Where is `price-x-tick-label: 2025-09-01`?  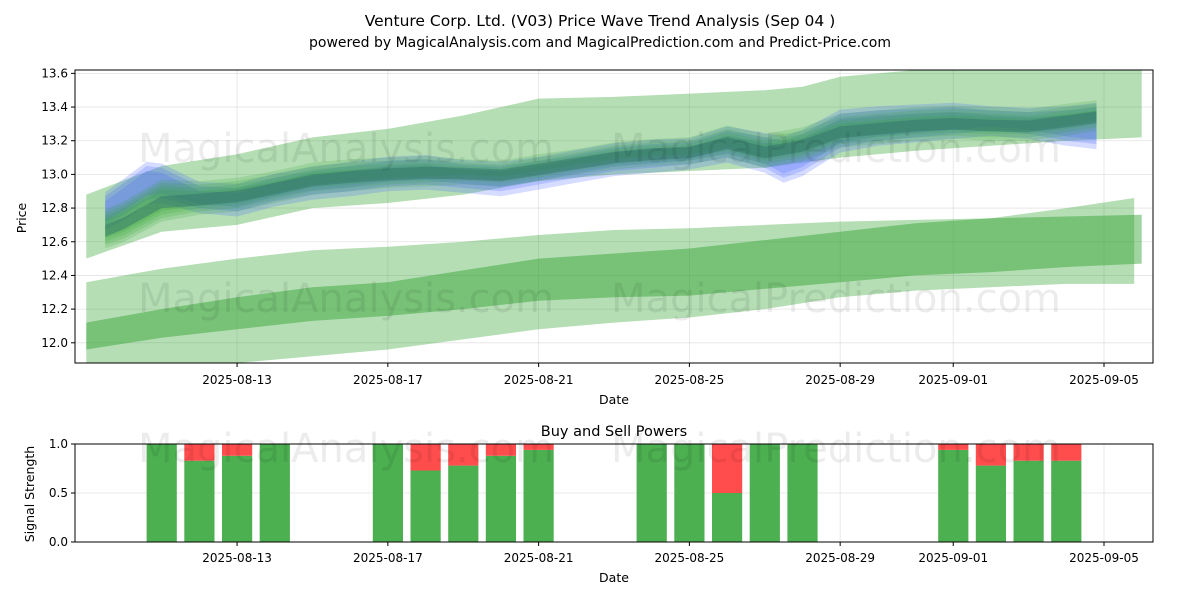 price-x-tick-label: 2025-09-01 is located at coordinates (953, 380).